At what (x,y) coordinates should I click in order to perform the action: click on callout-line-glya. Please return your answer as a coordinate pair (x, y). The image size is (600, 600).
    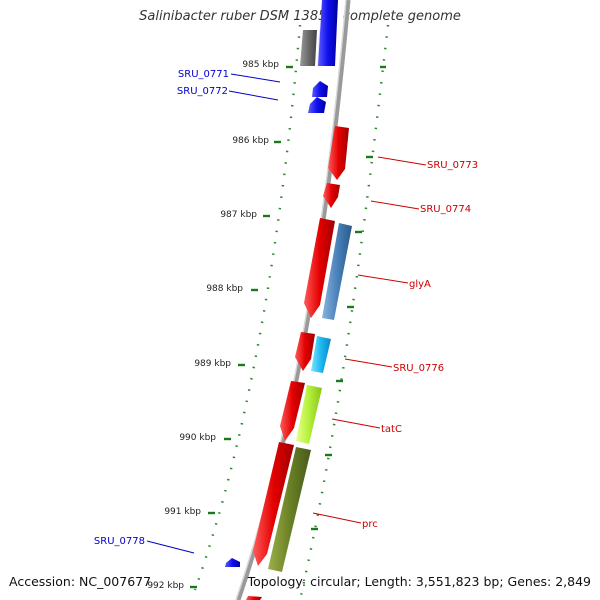
    Looking at the image, I should click on (383, 279).